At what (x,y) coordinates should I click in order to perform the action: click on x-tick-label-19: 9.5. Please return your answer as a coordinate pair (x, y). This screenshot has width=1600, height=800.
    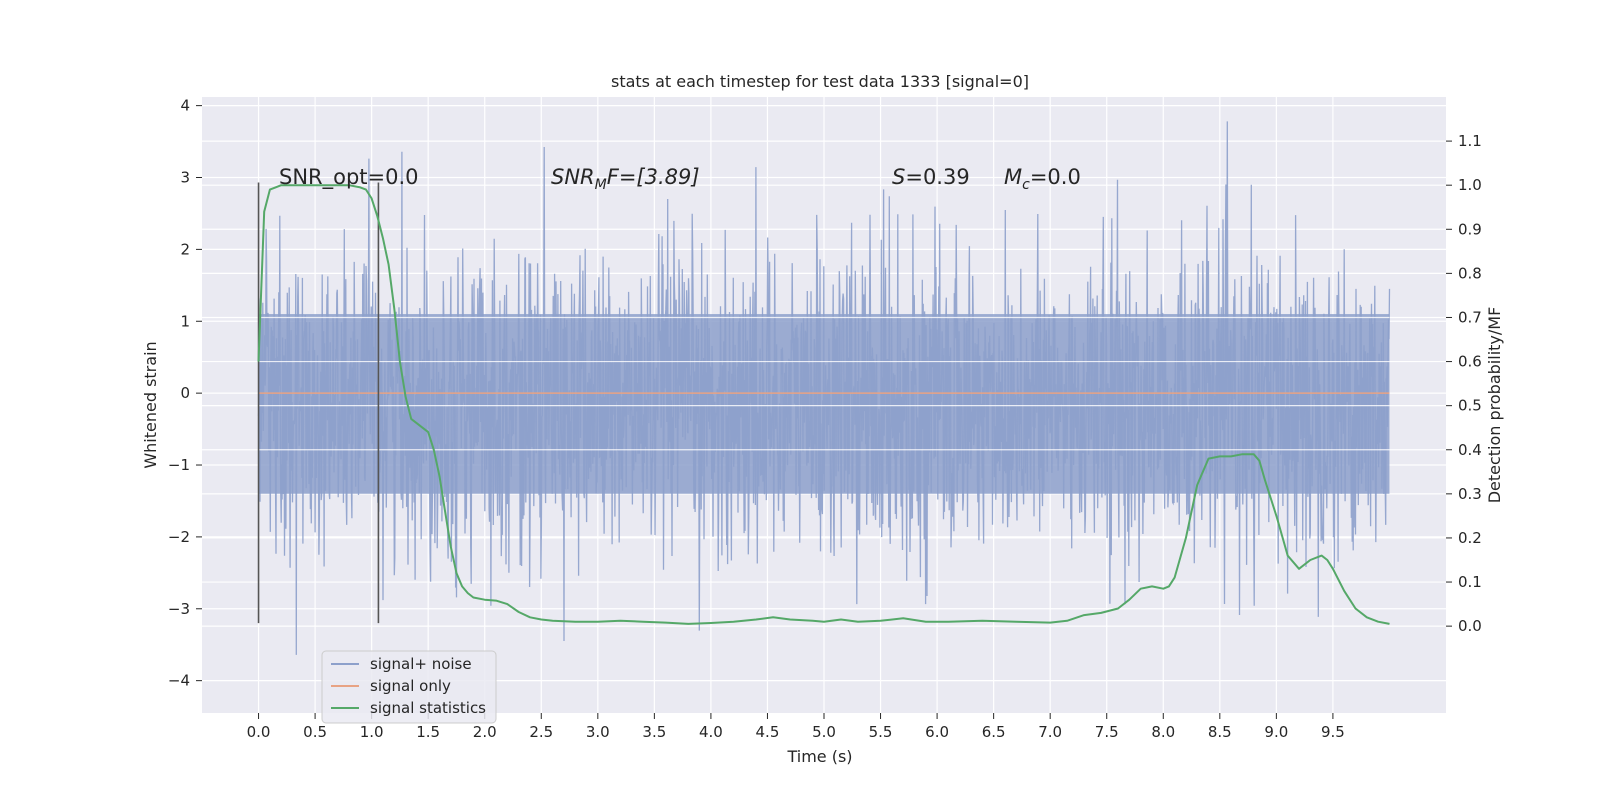
    Looking at the image, I should click on (1333, 732).